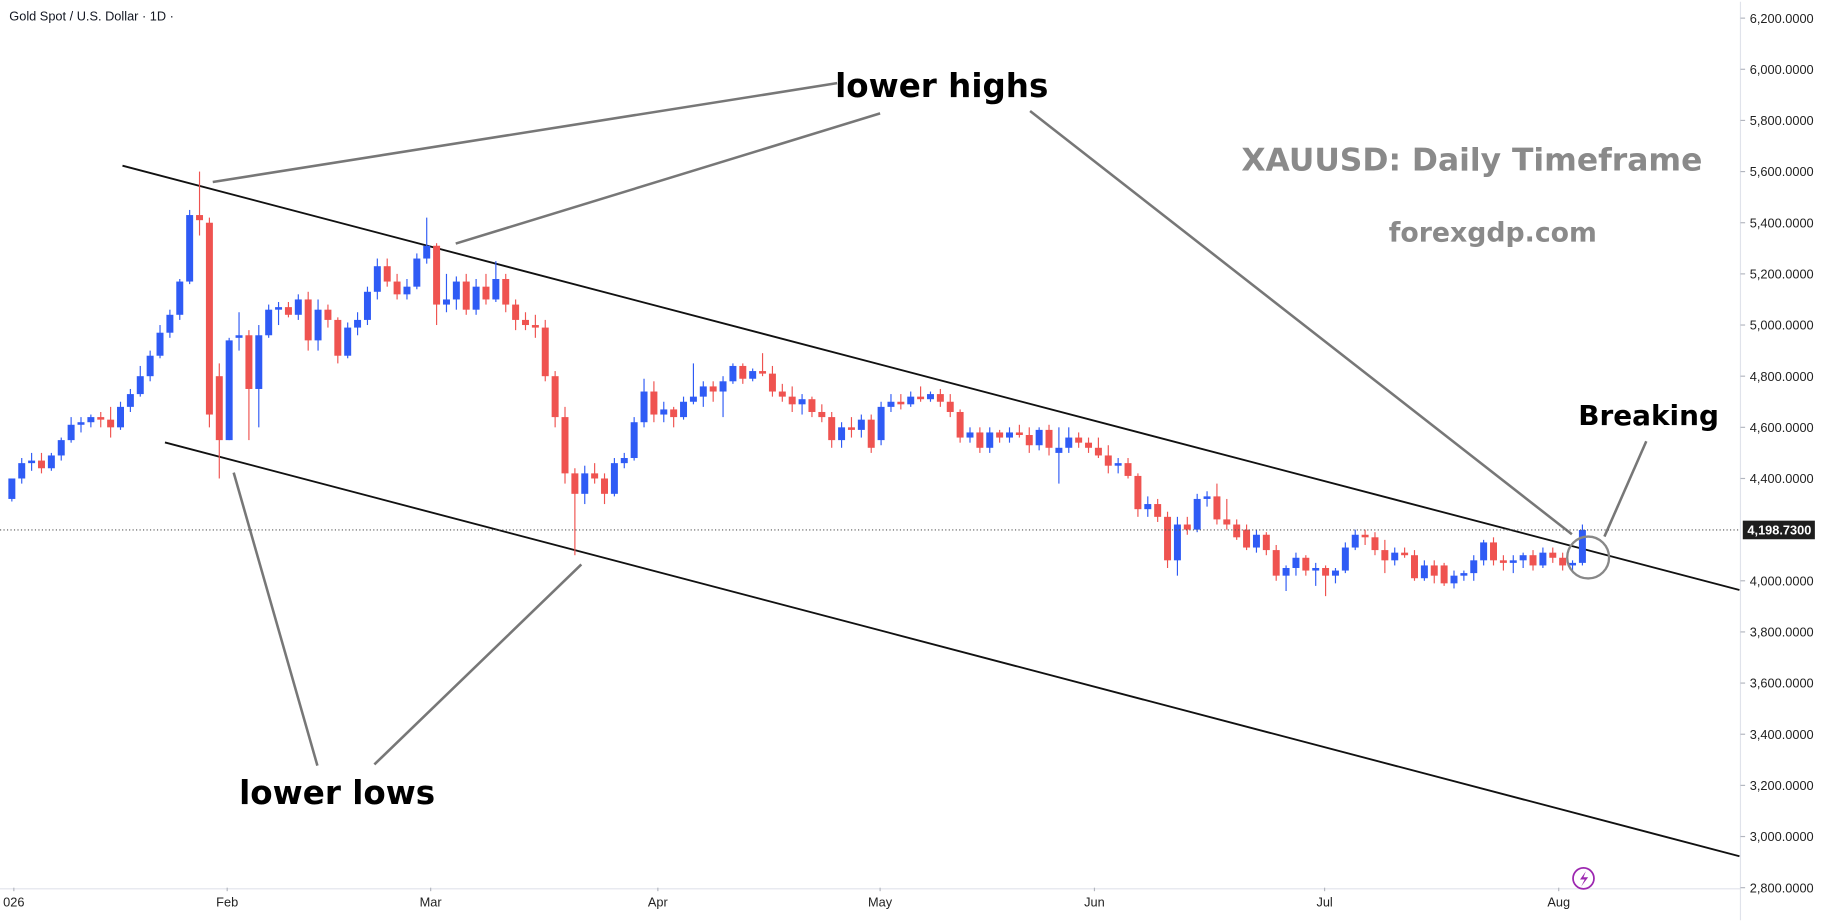 The image size is (1823, 922). I want to click on y-tick-label: 3,400.0000, so click(1782, 734).